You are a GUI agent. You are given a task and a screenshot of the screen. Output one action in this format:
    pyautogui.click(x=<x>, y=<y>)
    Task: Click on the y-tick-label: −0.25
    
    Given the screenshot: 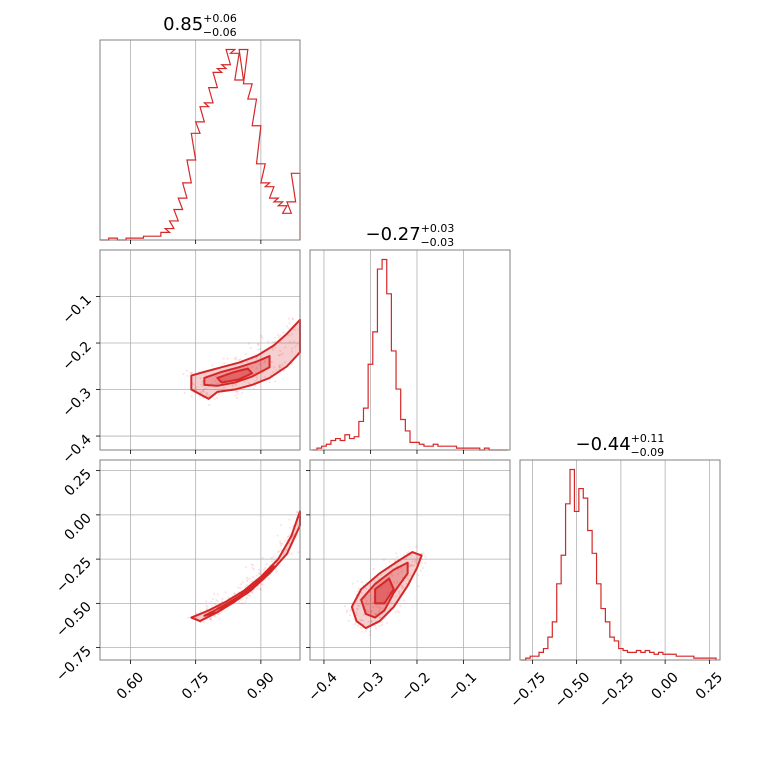 What is the action you would take?
    pyautogui.click(x=74, y=576)
    